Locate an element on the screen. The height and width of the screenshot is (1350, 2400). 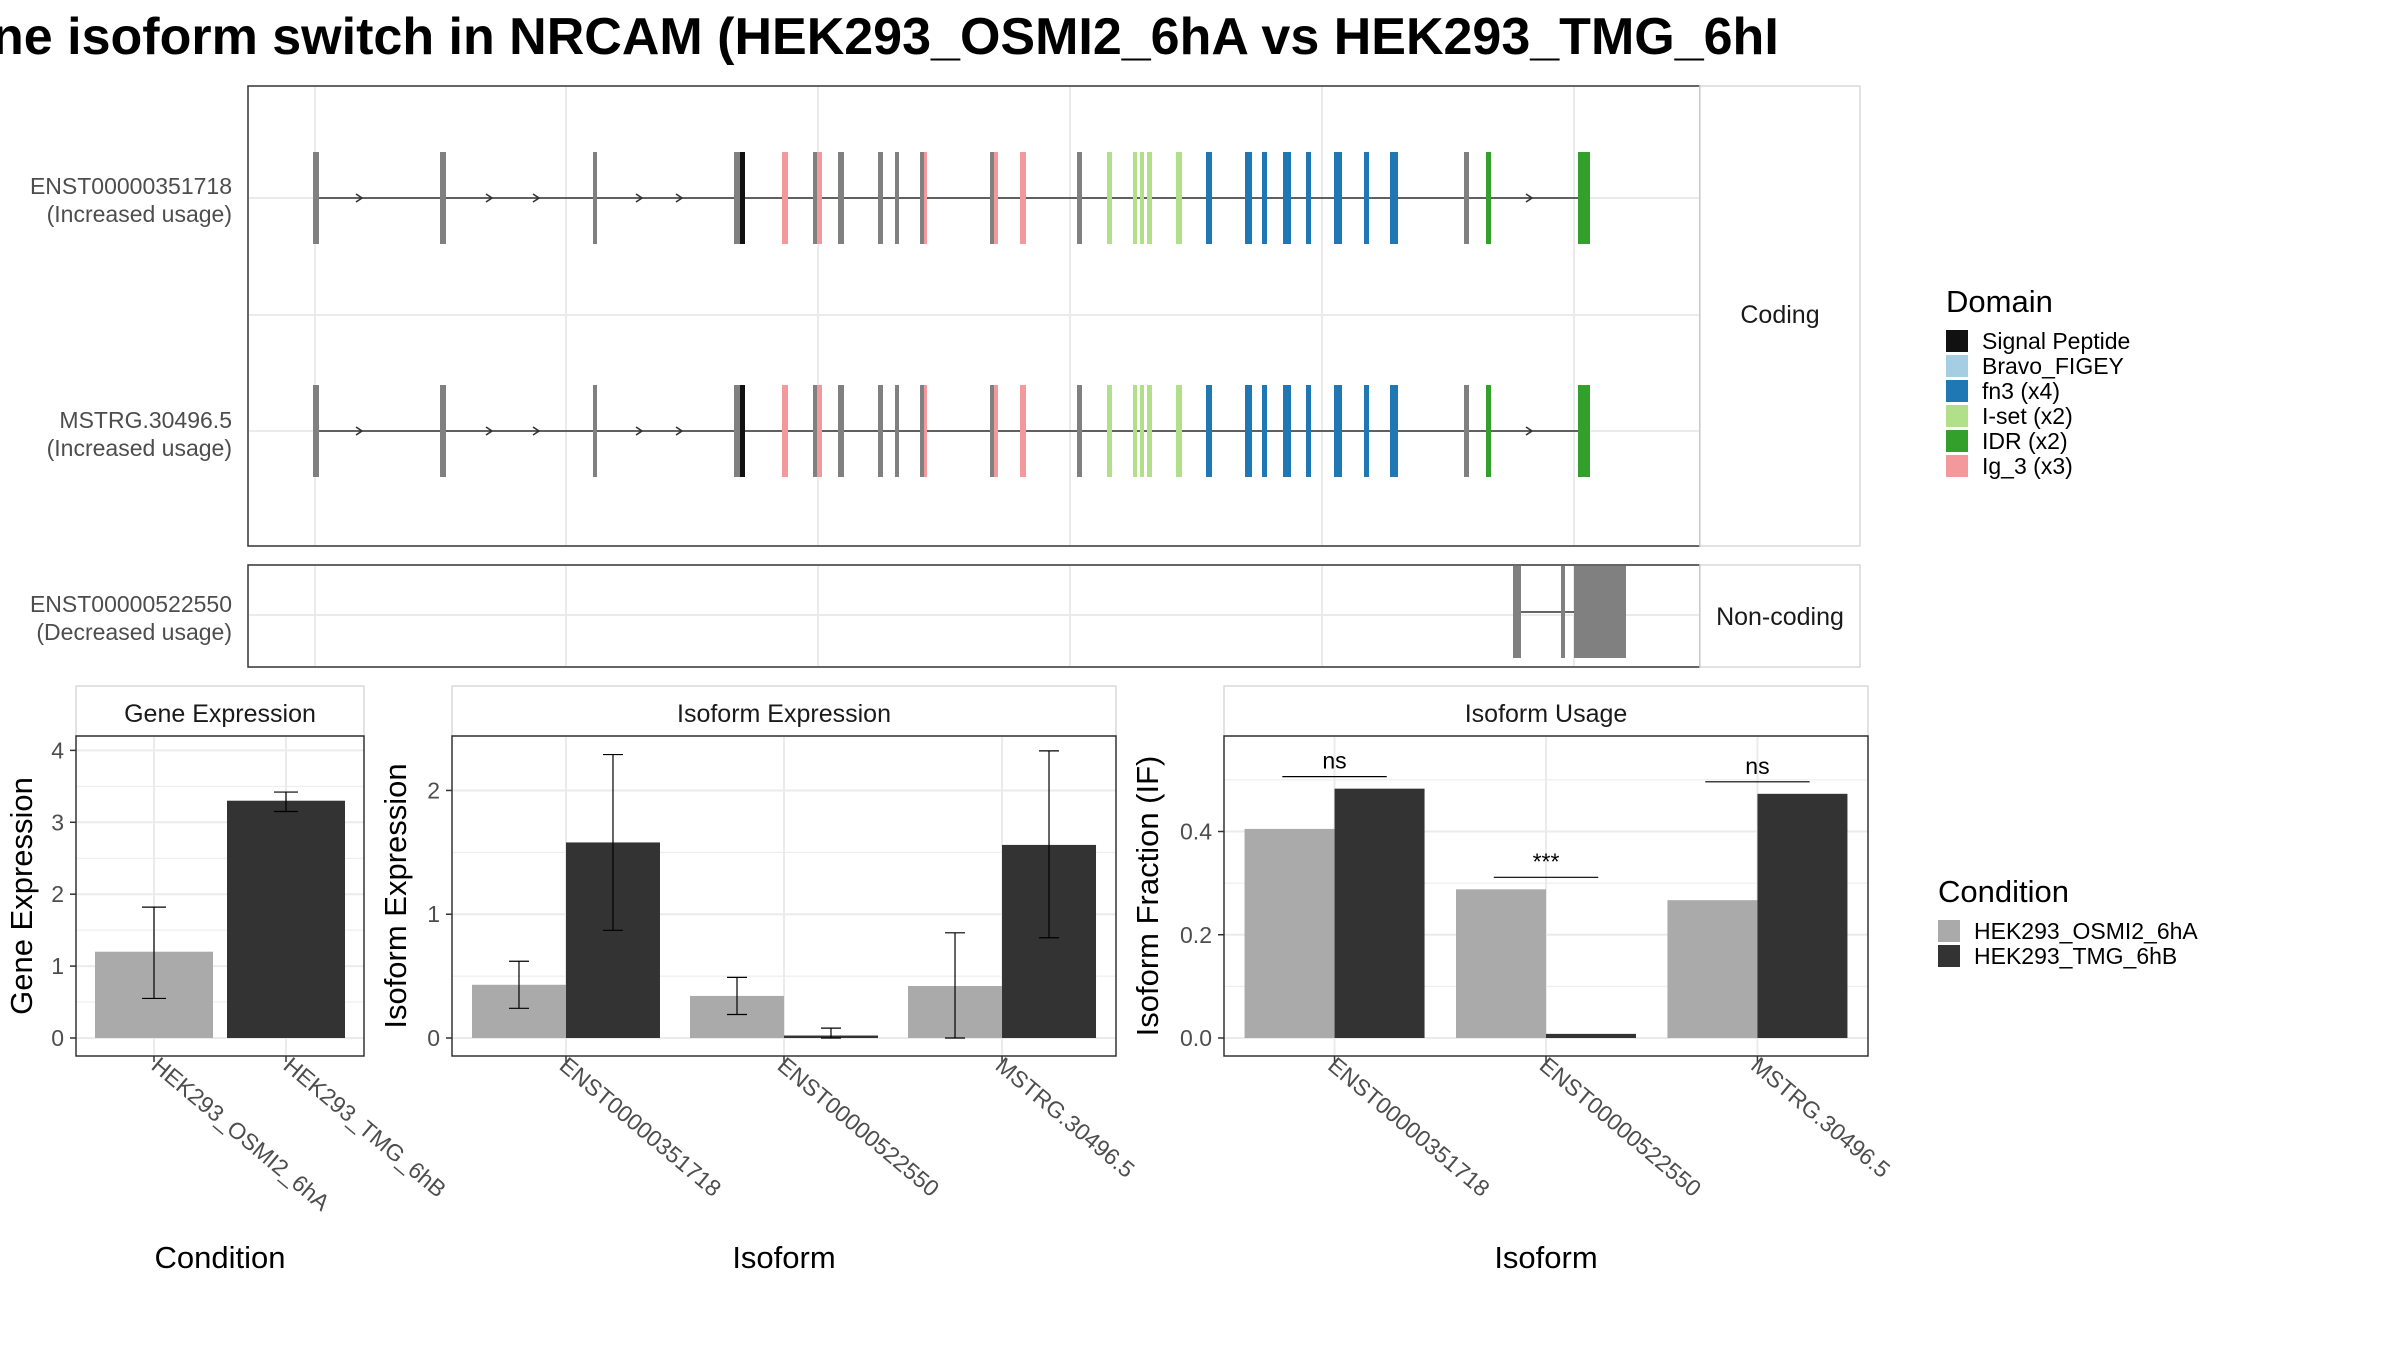
x-tick-label: ENST00000522550 is located at coordinates (859, 1127).